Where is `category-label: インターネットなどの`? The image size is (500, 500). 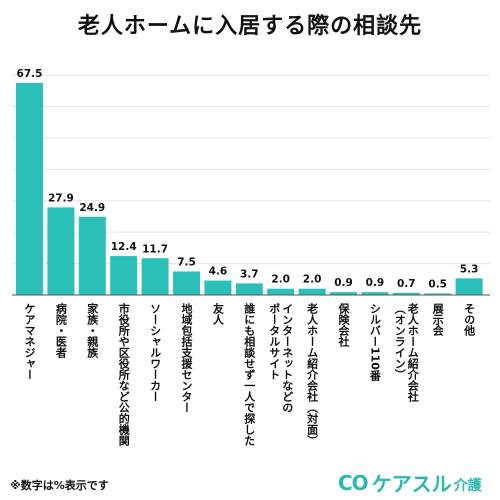
category-label: インターネットなどの is located at coordinates (287, 358).